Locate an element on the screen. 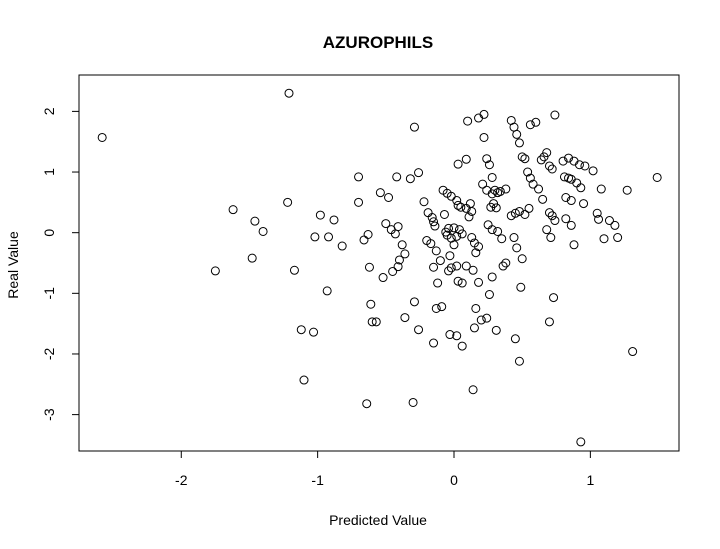  x-axis-label: Predicted Value is located at coordinates (378, 520).